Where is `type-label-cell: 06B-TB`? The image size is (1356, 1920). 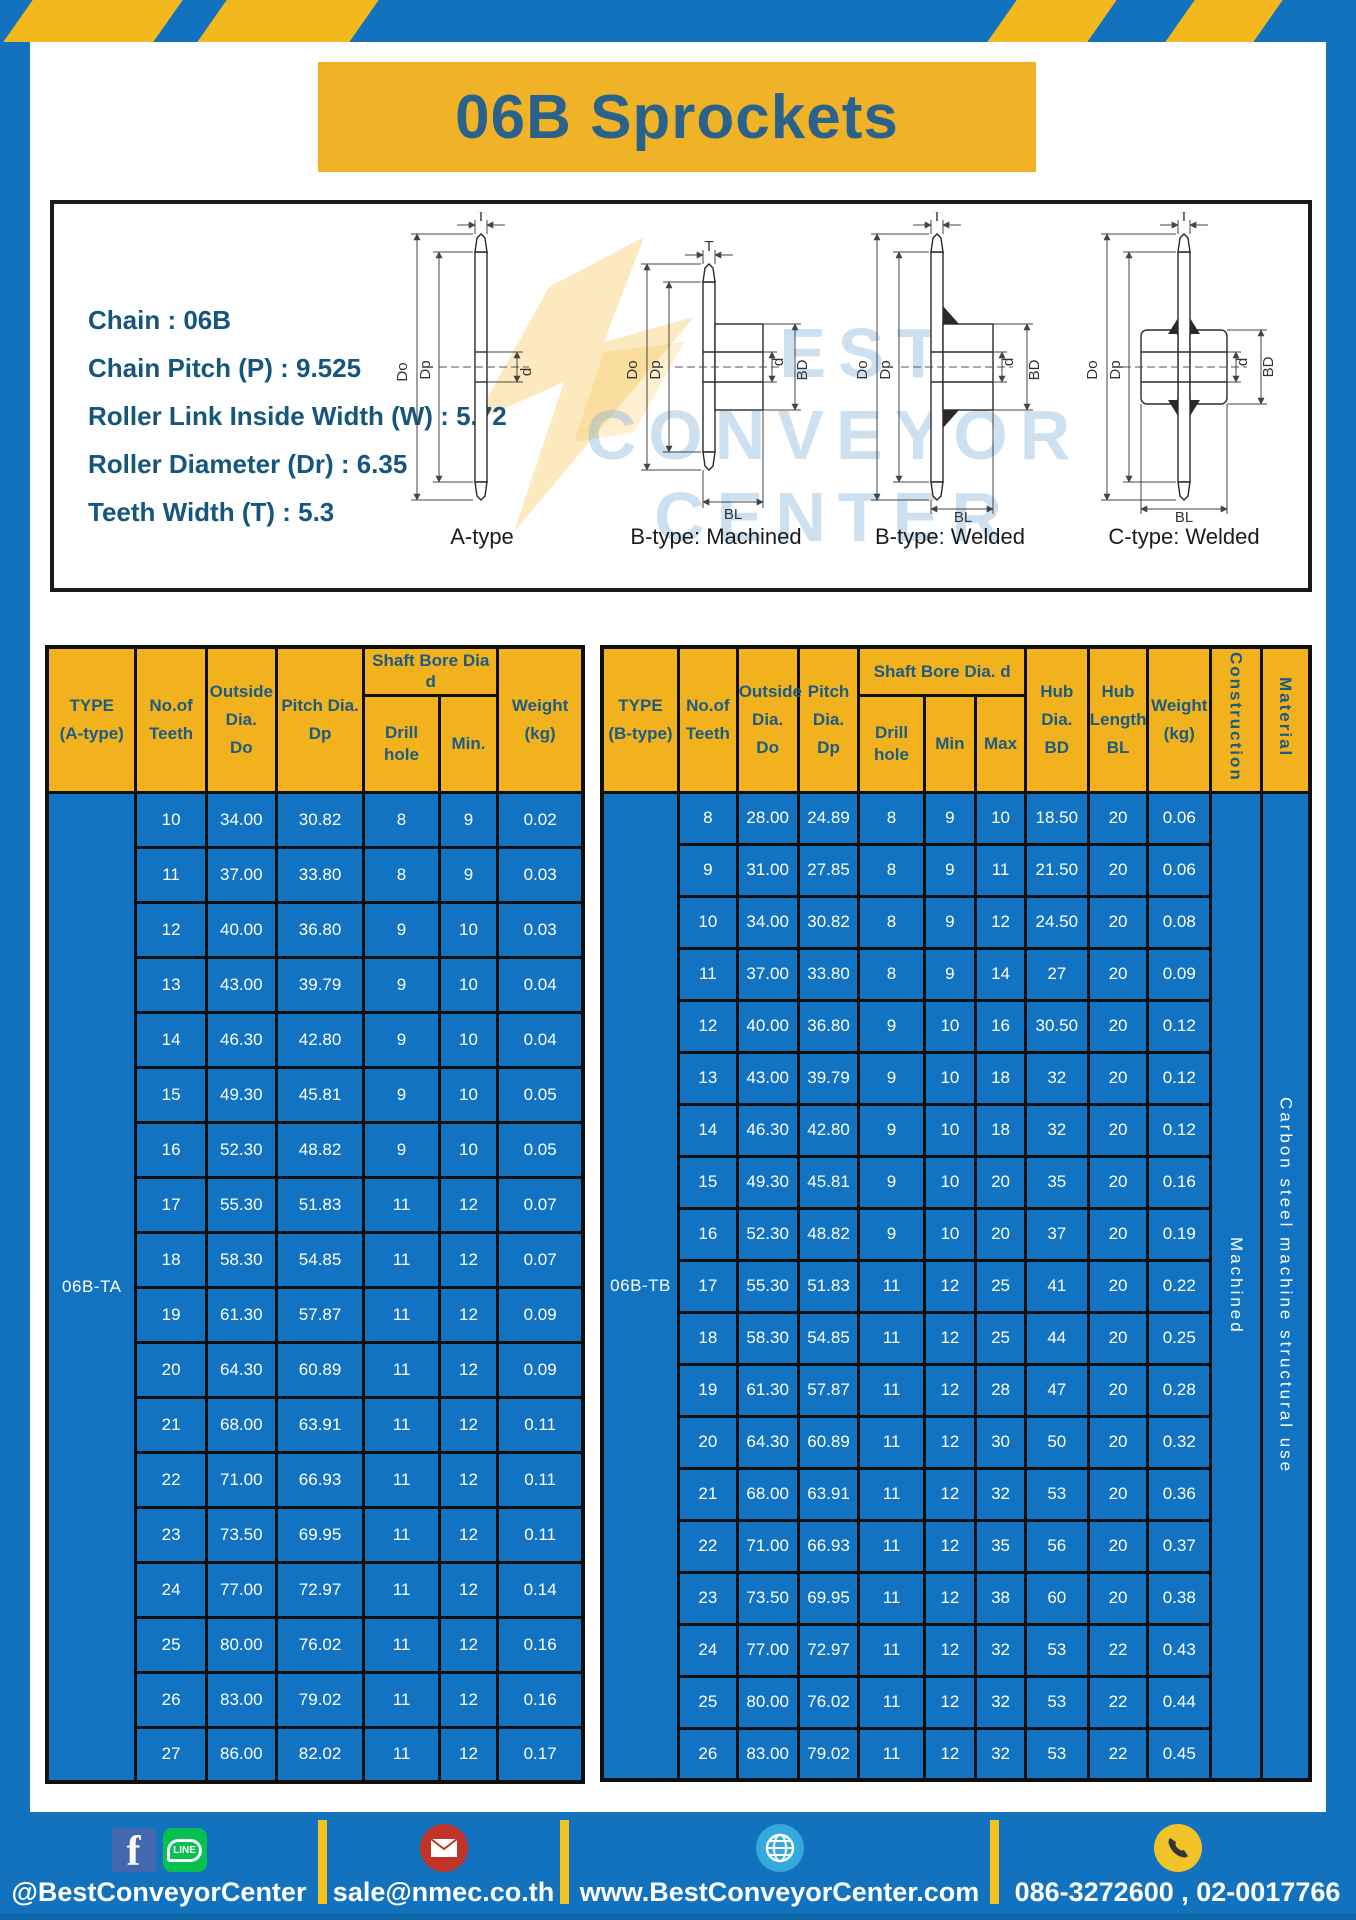 type-label-cell: 06B-TB is located at coordinates (640, 1286).